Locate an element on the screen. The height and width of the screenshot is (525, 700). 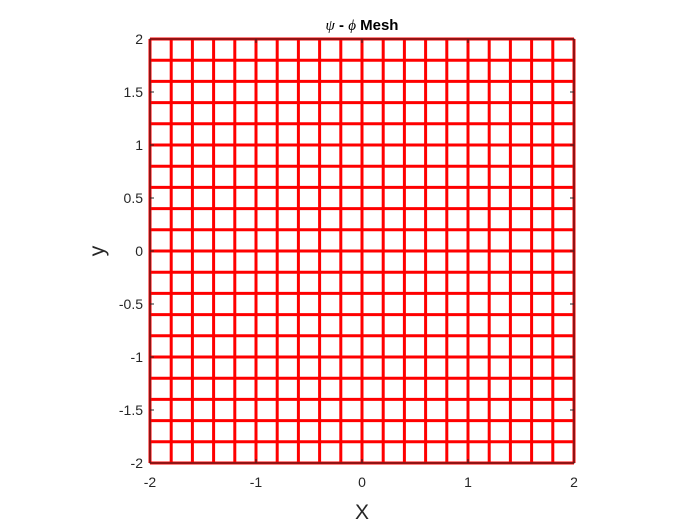
title-psi-symbol: ψ is located at coordinates (331, 26).